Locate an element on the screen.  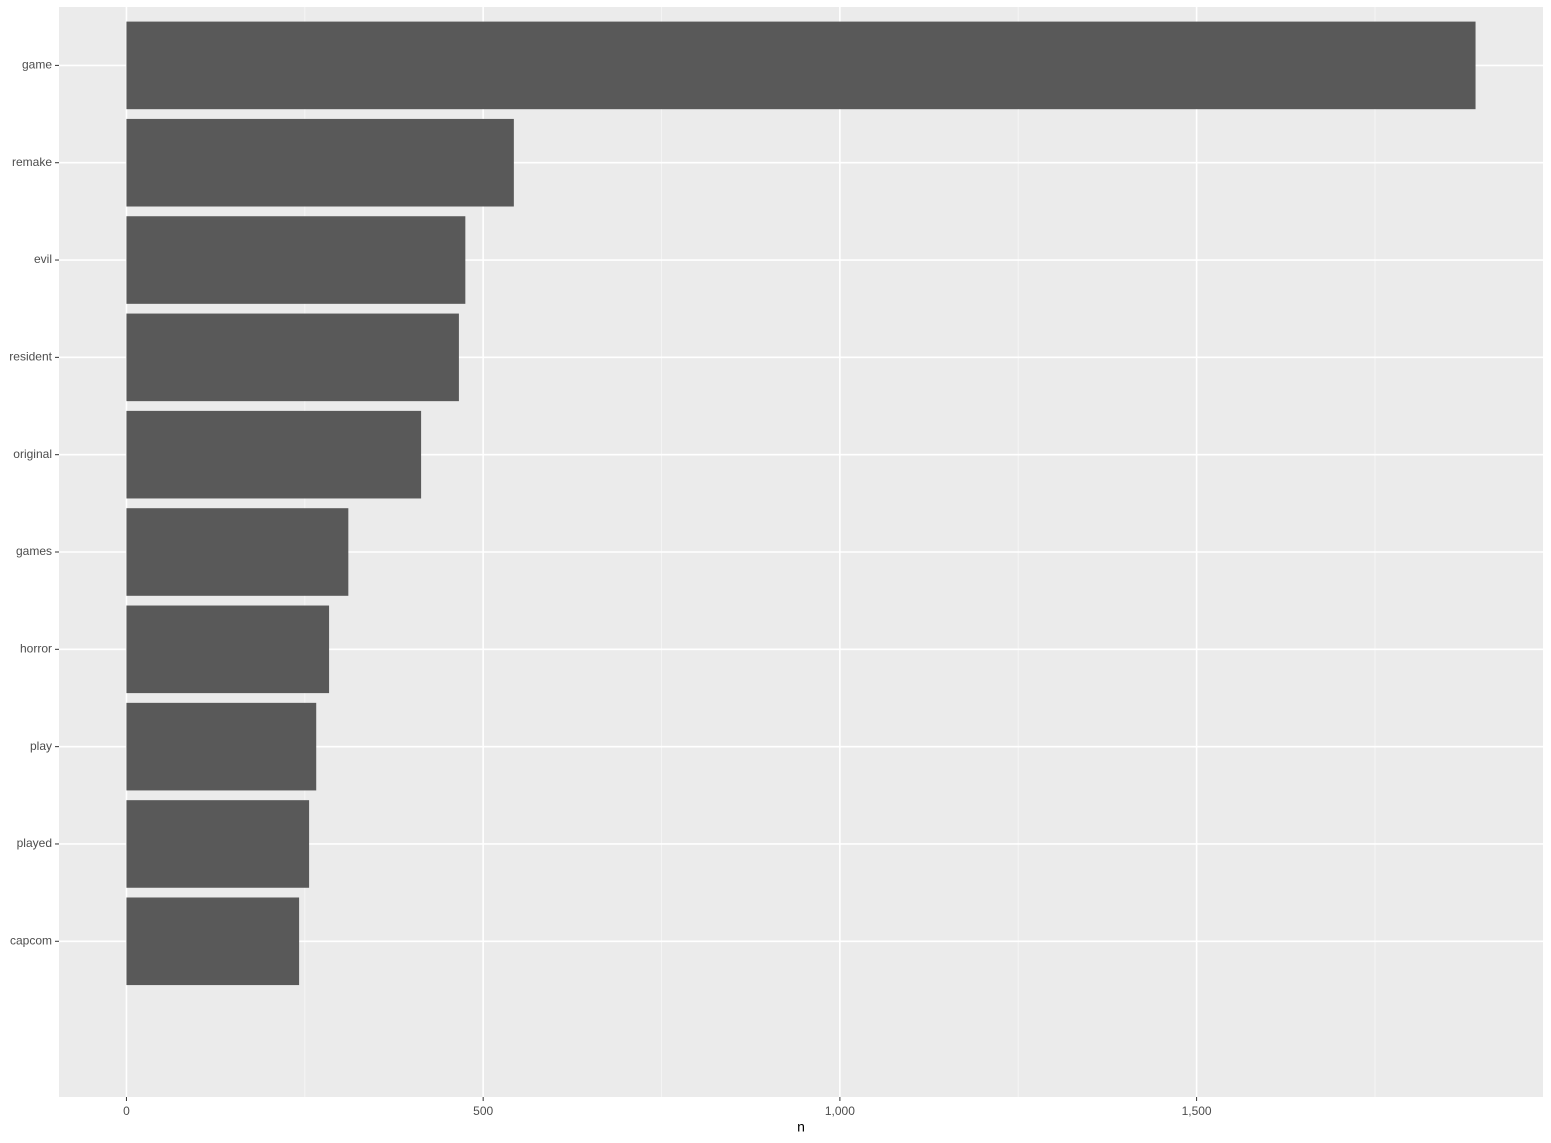
y-tick-label: original is located at coordinates (32, 454).